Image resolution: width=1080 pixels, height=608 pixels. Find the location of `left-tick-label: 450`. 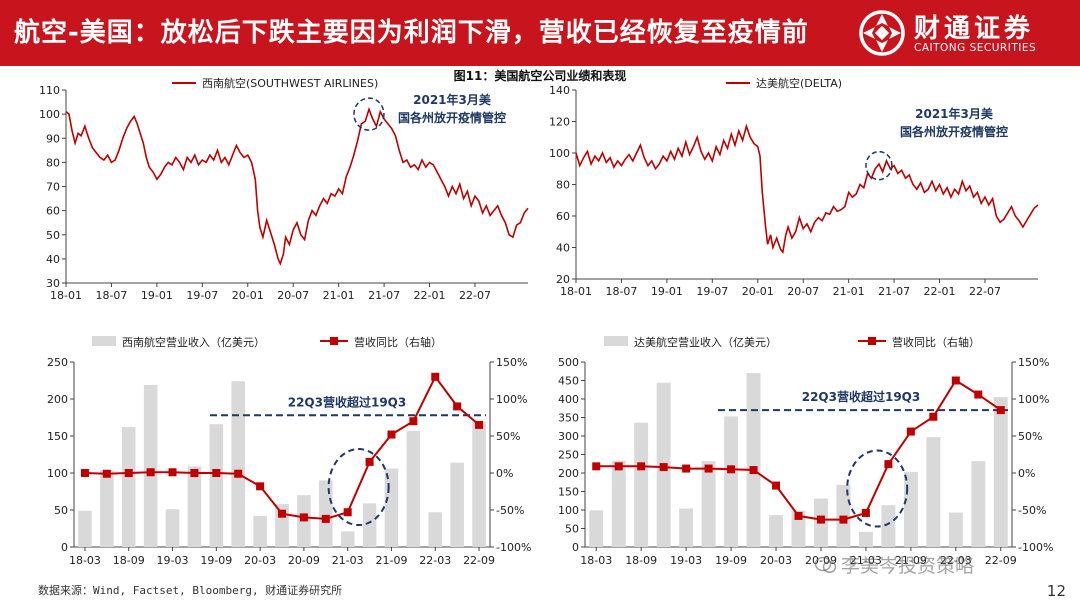

left-tick-label: 450 is located at coordinates (568, 381).